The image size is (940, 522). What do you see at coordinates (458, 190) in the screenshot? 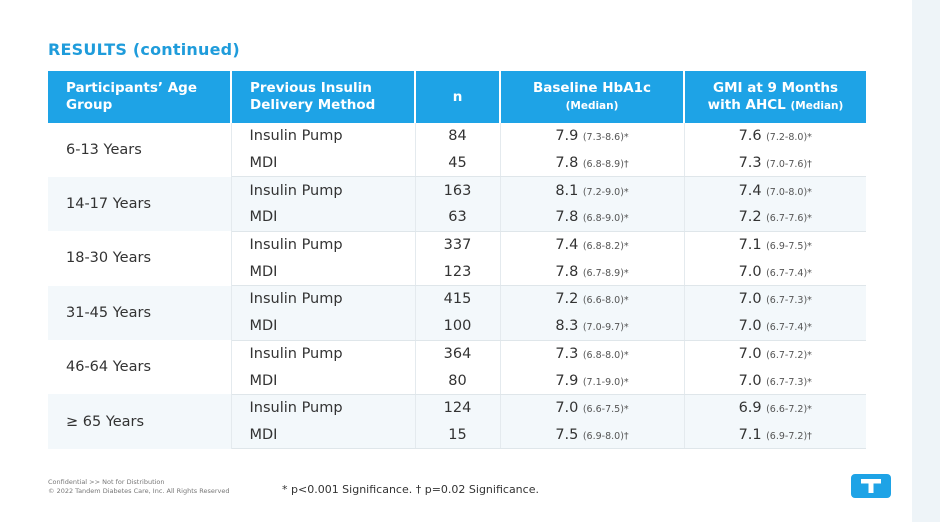
I see `n-cell: 163` at bounding box center [458, 190].